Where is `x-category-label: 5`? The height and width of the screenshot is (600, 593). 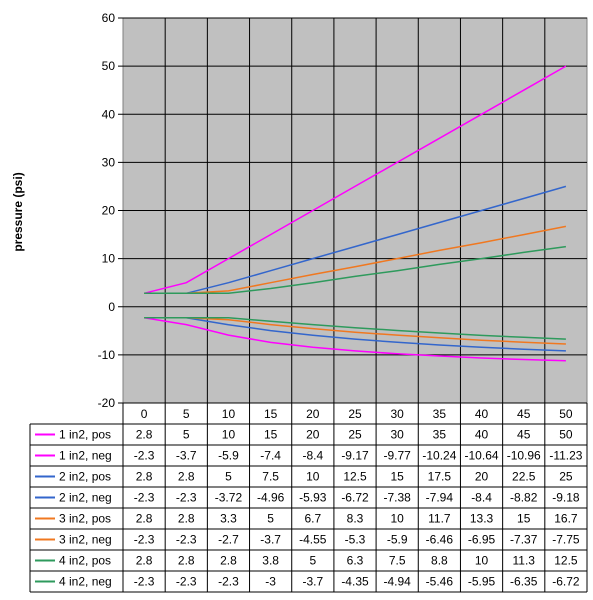
x-category-label: 5 is located at coordinates (186, 414).